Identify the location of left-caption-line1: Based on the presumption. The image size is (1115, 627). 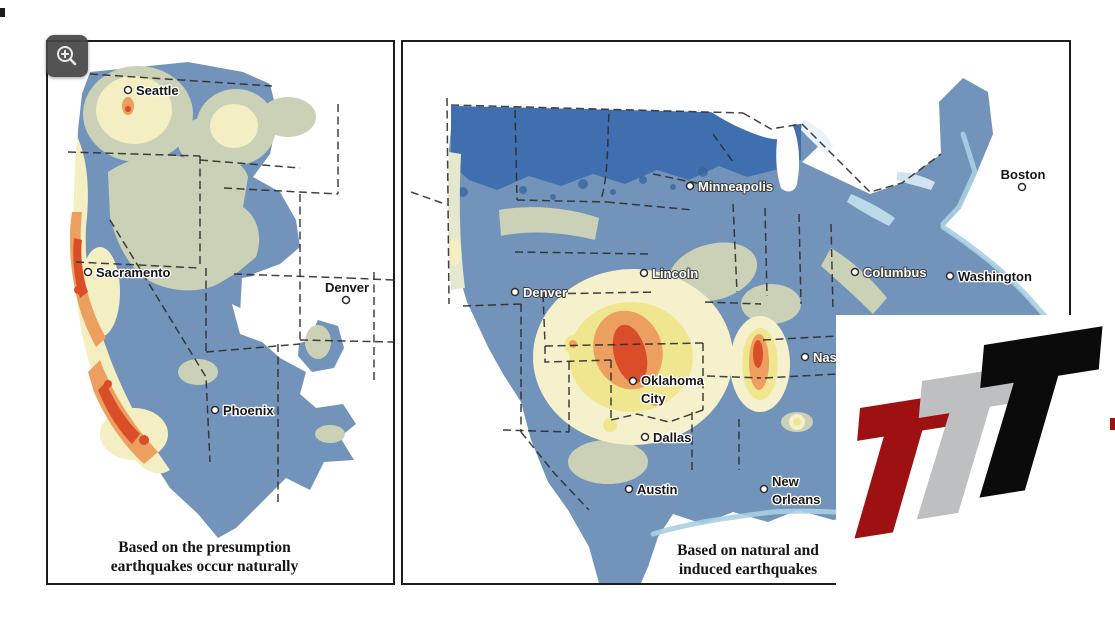
(204, 547).